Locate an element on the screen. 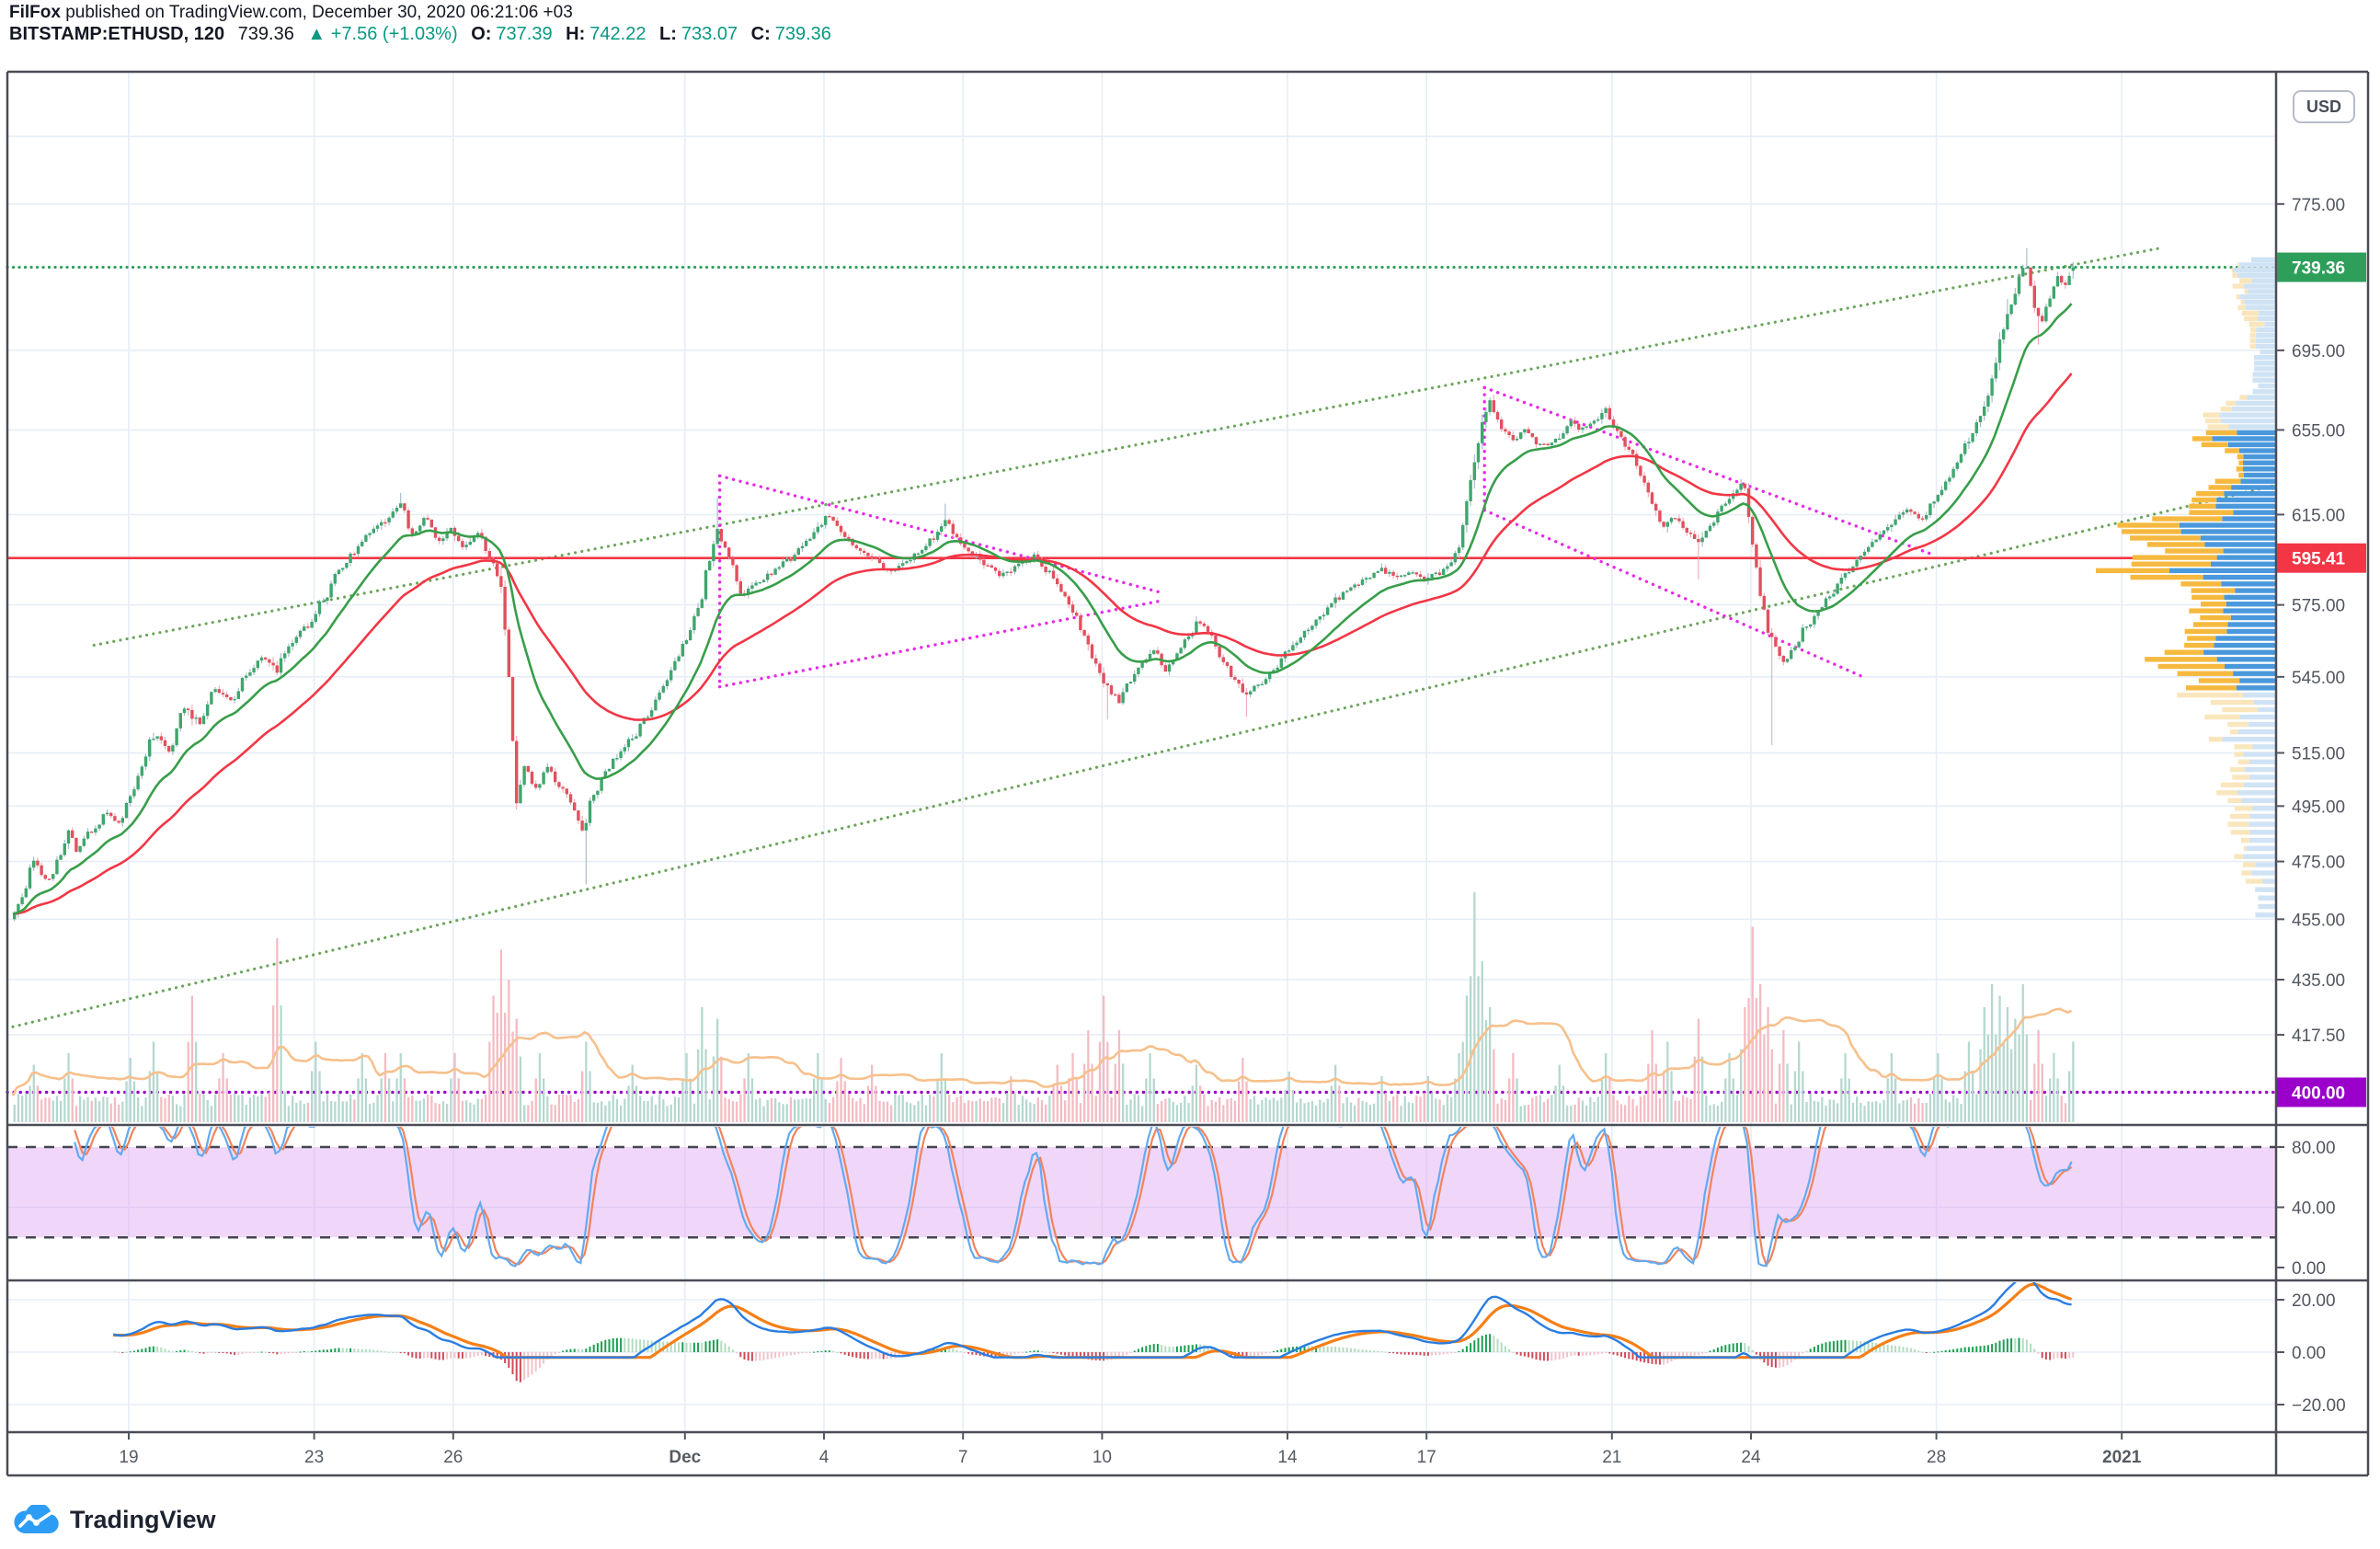 Image resolution: width=2380 pixels, height=1549 pixels. svg-text: 695.00 is located at coordinates (2318, 352).